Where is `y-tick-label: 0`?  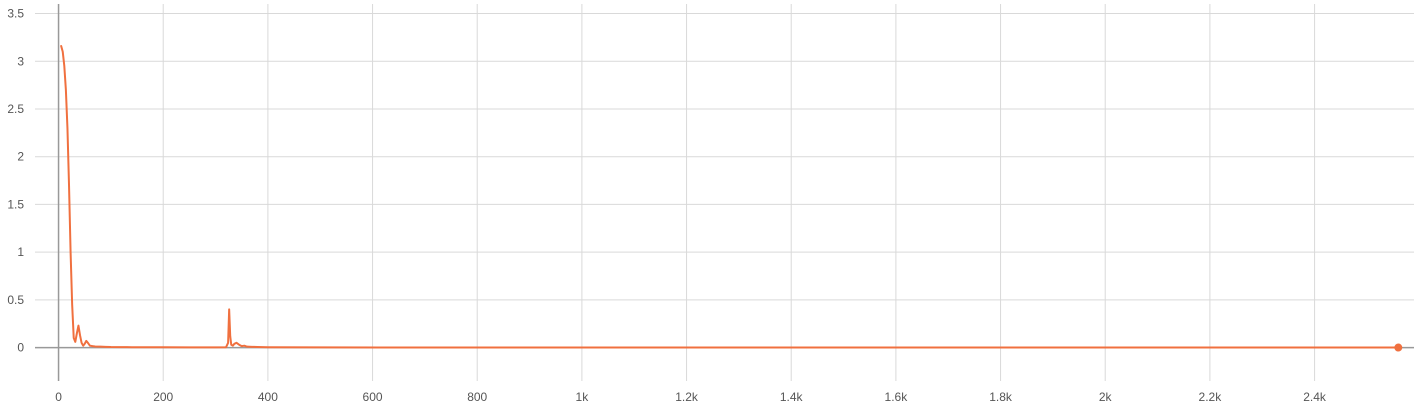
y-tick-label: 0 is located at coordinates (20, 348).